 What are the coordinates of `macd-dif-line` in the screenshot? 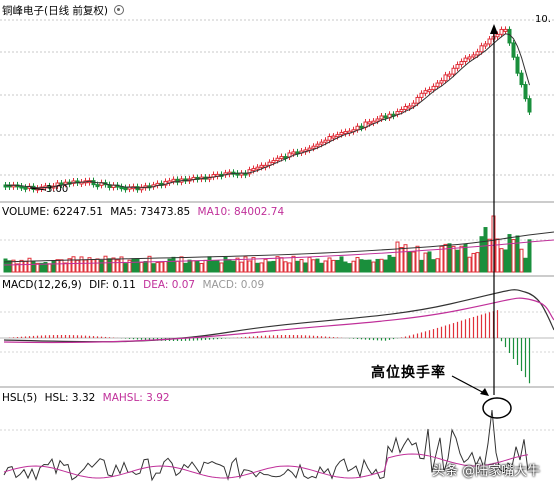 It's located at (278, 316).